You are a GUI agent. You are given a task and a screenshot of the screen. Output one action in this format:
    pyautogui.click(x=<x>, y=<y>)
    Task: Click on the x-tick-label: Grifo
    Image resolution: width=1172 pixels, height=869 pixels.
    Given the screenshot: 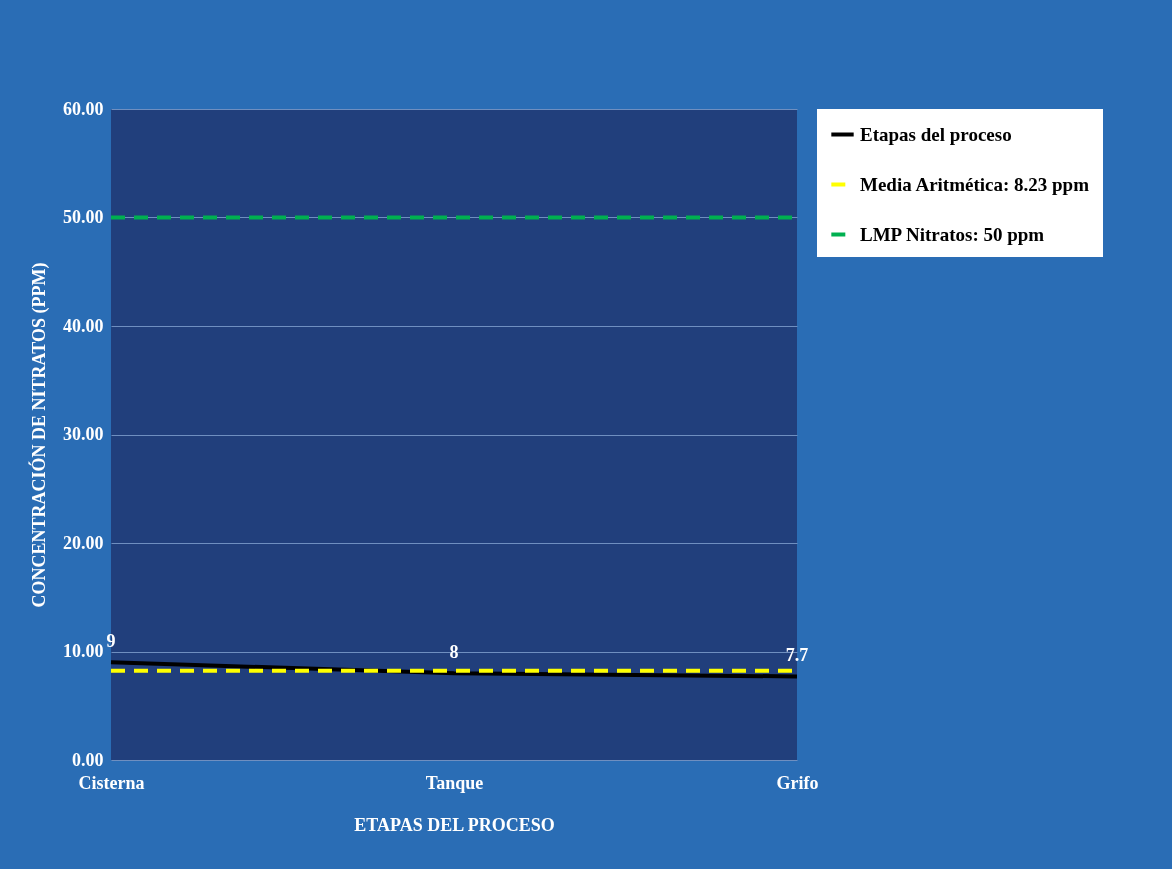 What is the action you would take?
    pyautogui.click(x=797, y=782)
    